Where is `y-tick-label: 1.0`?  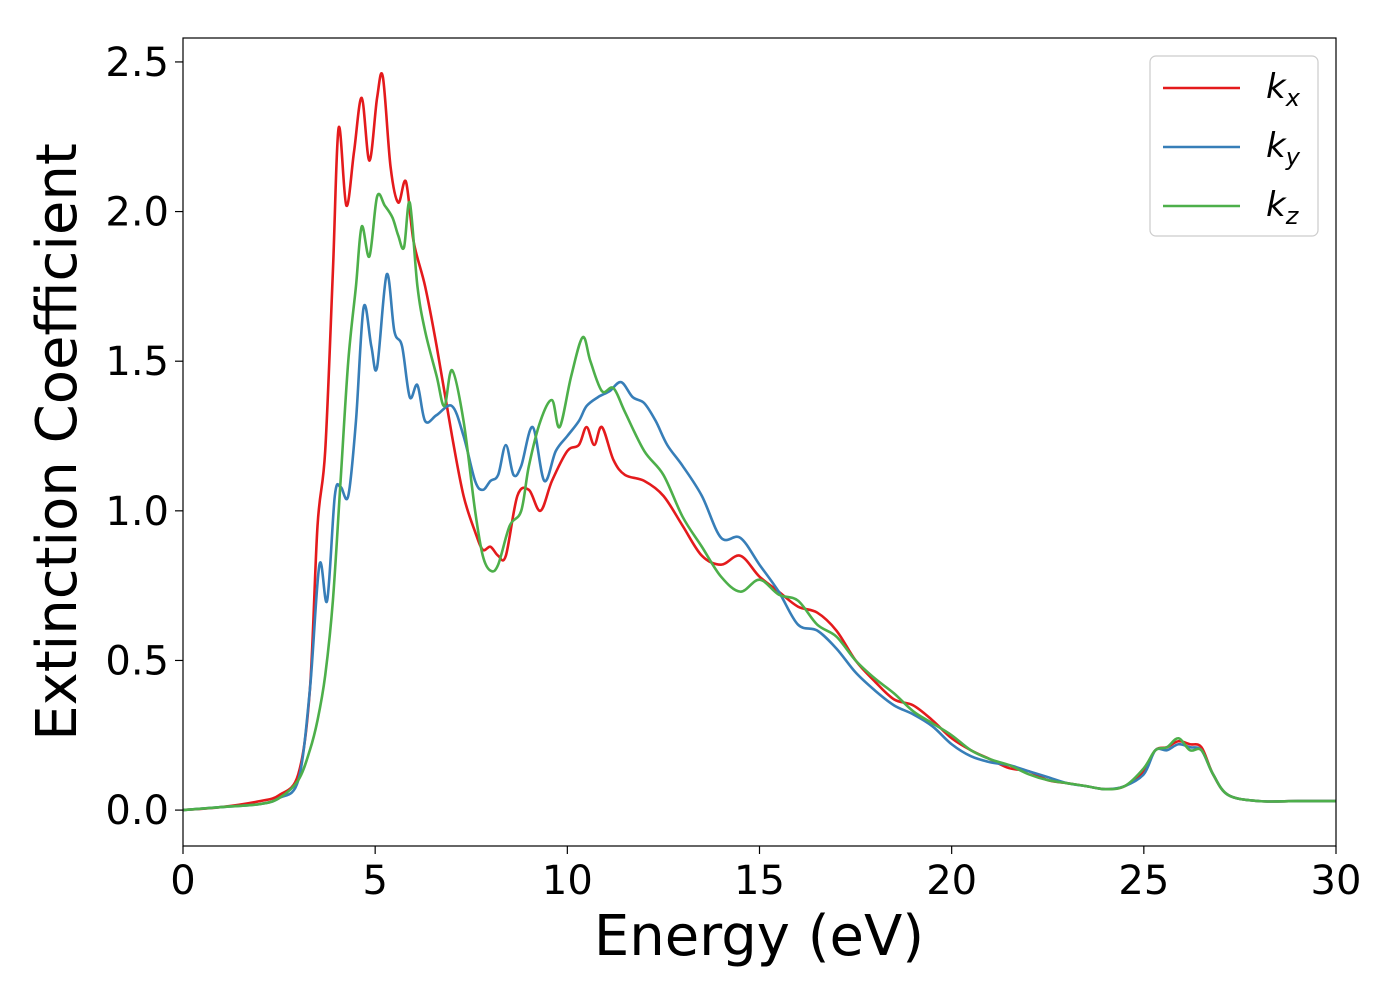
y-tick-label: 1.0 is located at coordinates (137, 512).